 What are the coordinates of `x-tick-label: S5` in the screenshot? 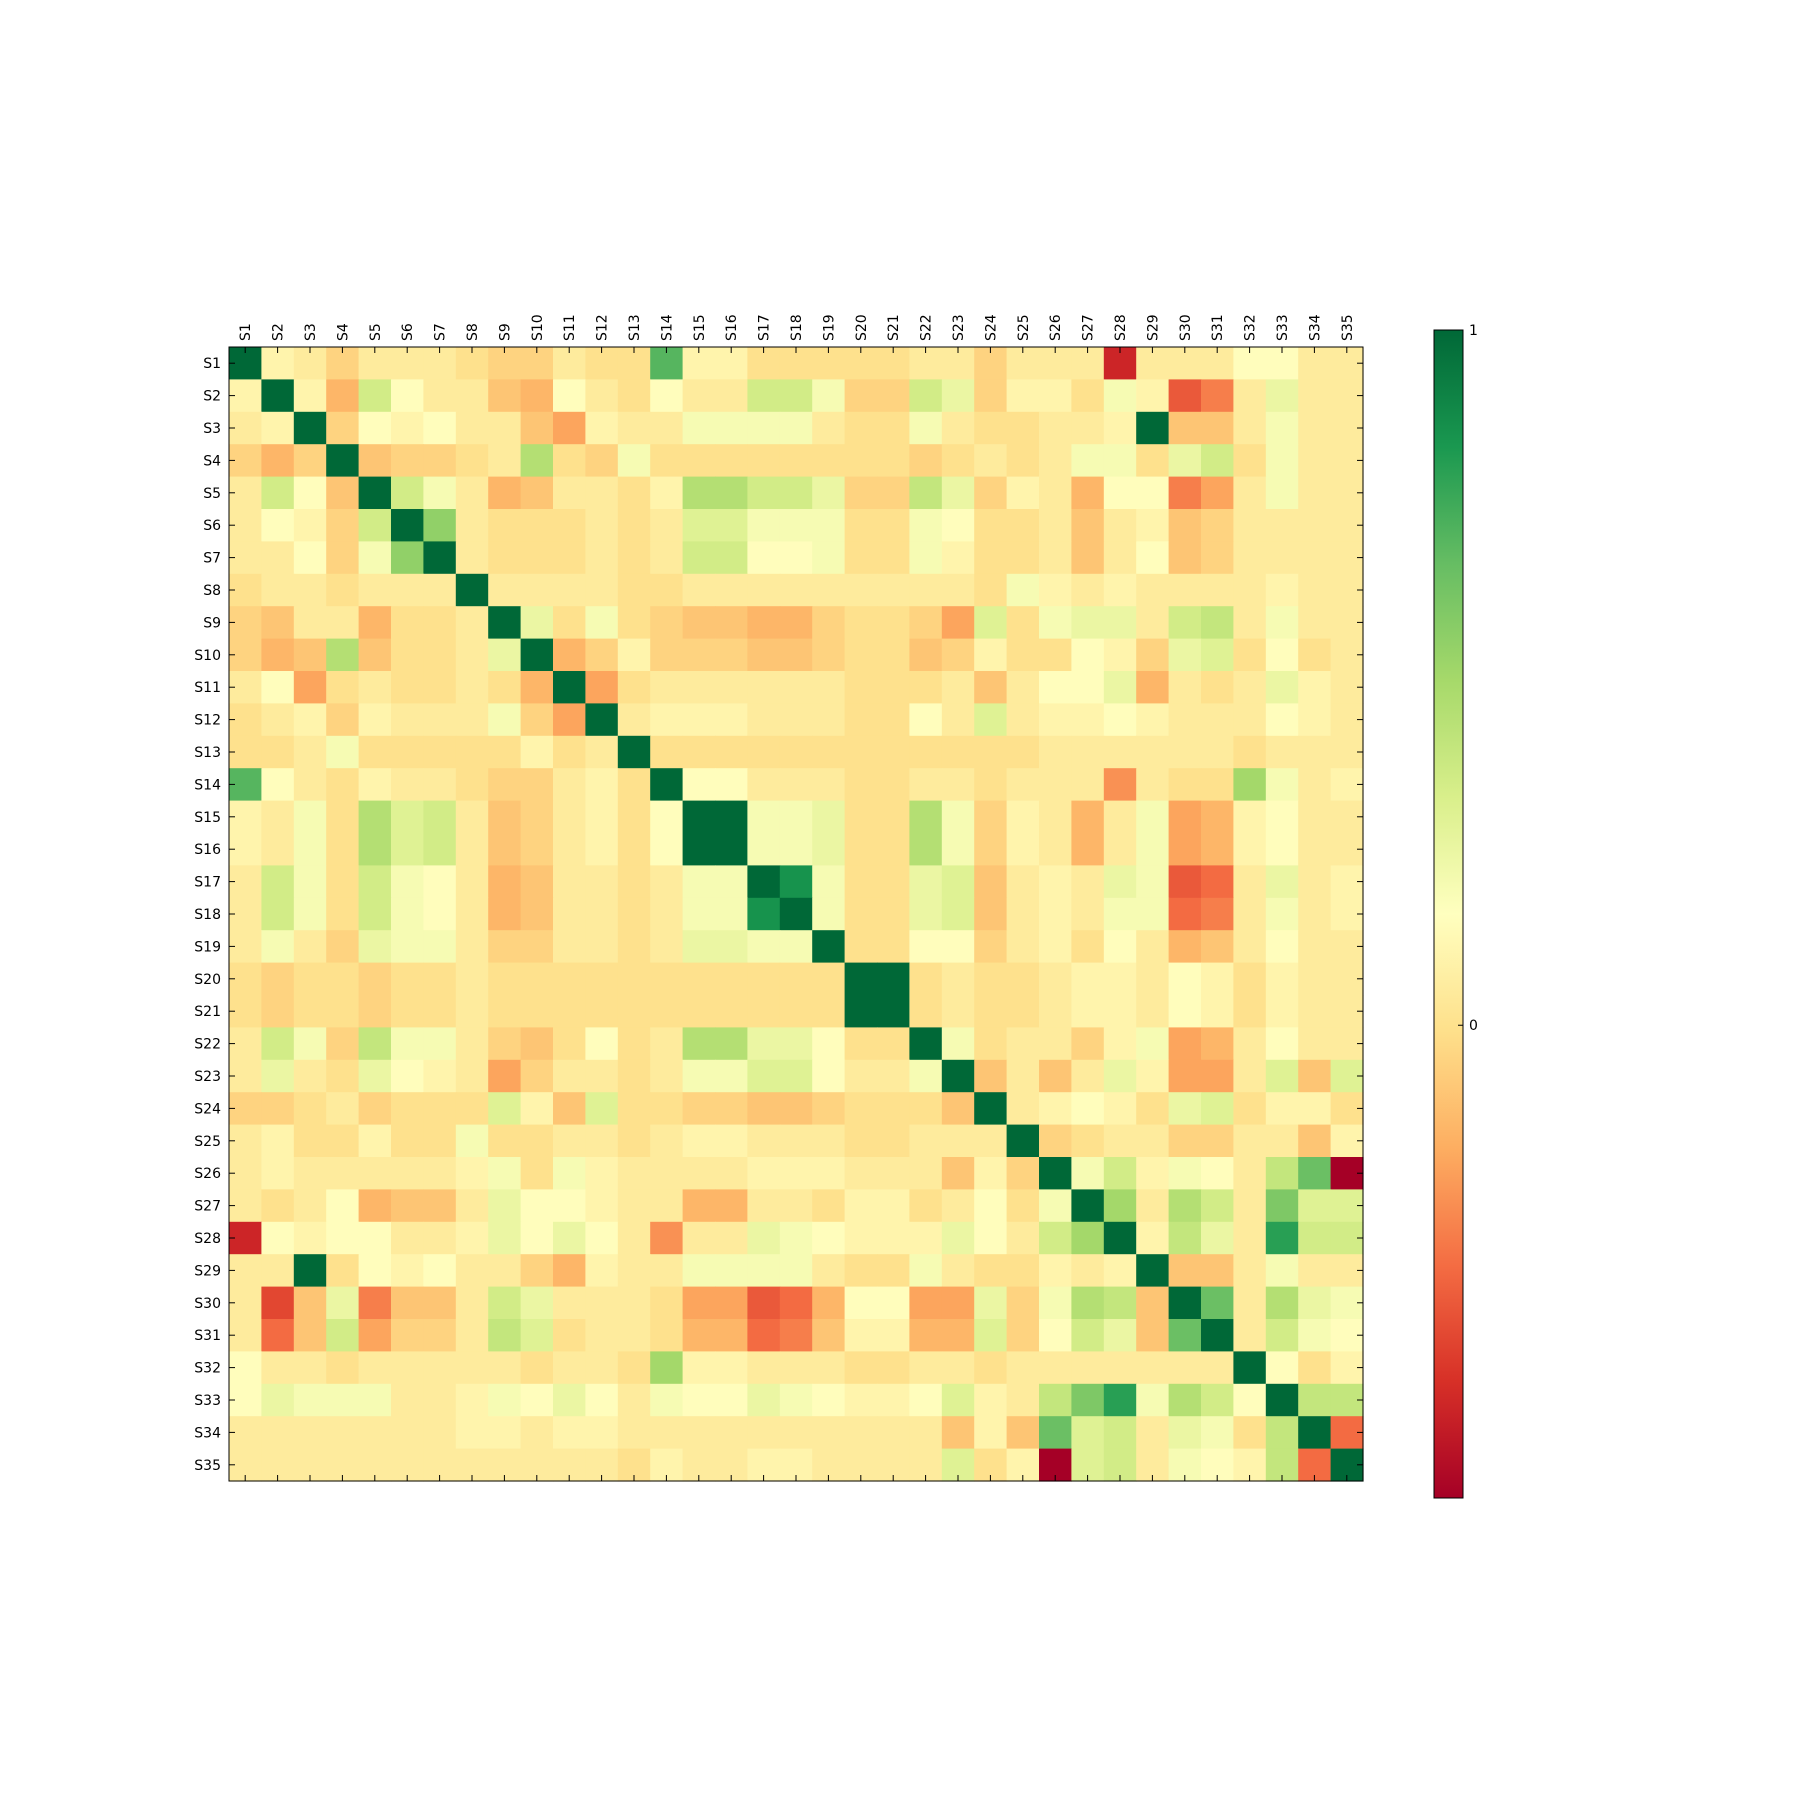 It's located at (376, 332).